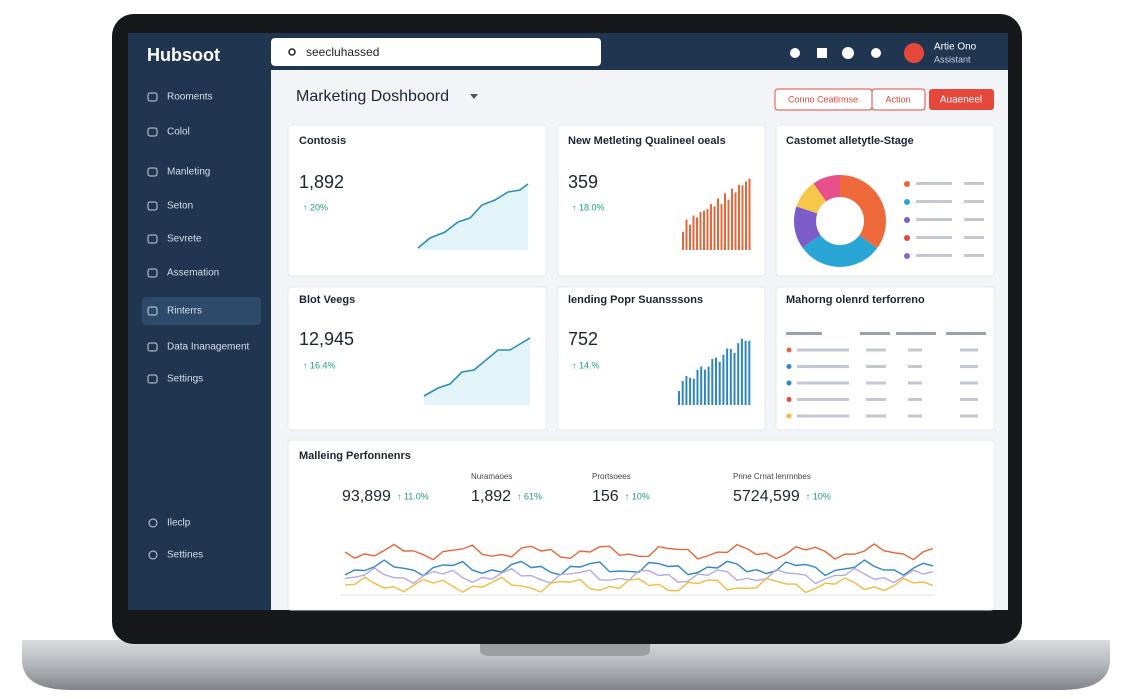 This screenshot has height=699, width=1130. Describe the element at coordinates (436, 52) in the screenshot. I see `search-box` at that location.